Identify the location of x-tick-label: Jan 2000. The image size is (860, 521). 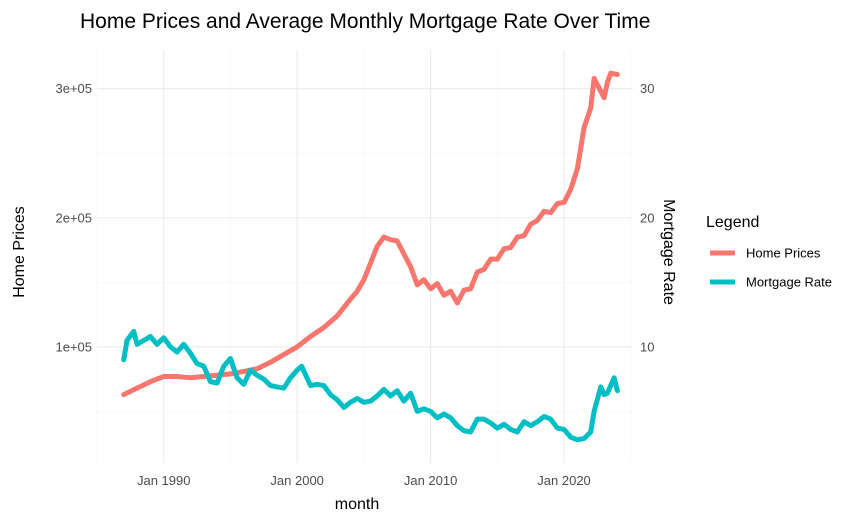
(297, 480).